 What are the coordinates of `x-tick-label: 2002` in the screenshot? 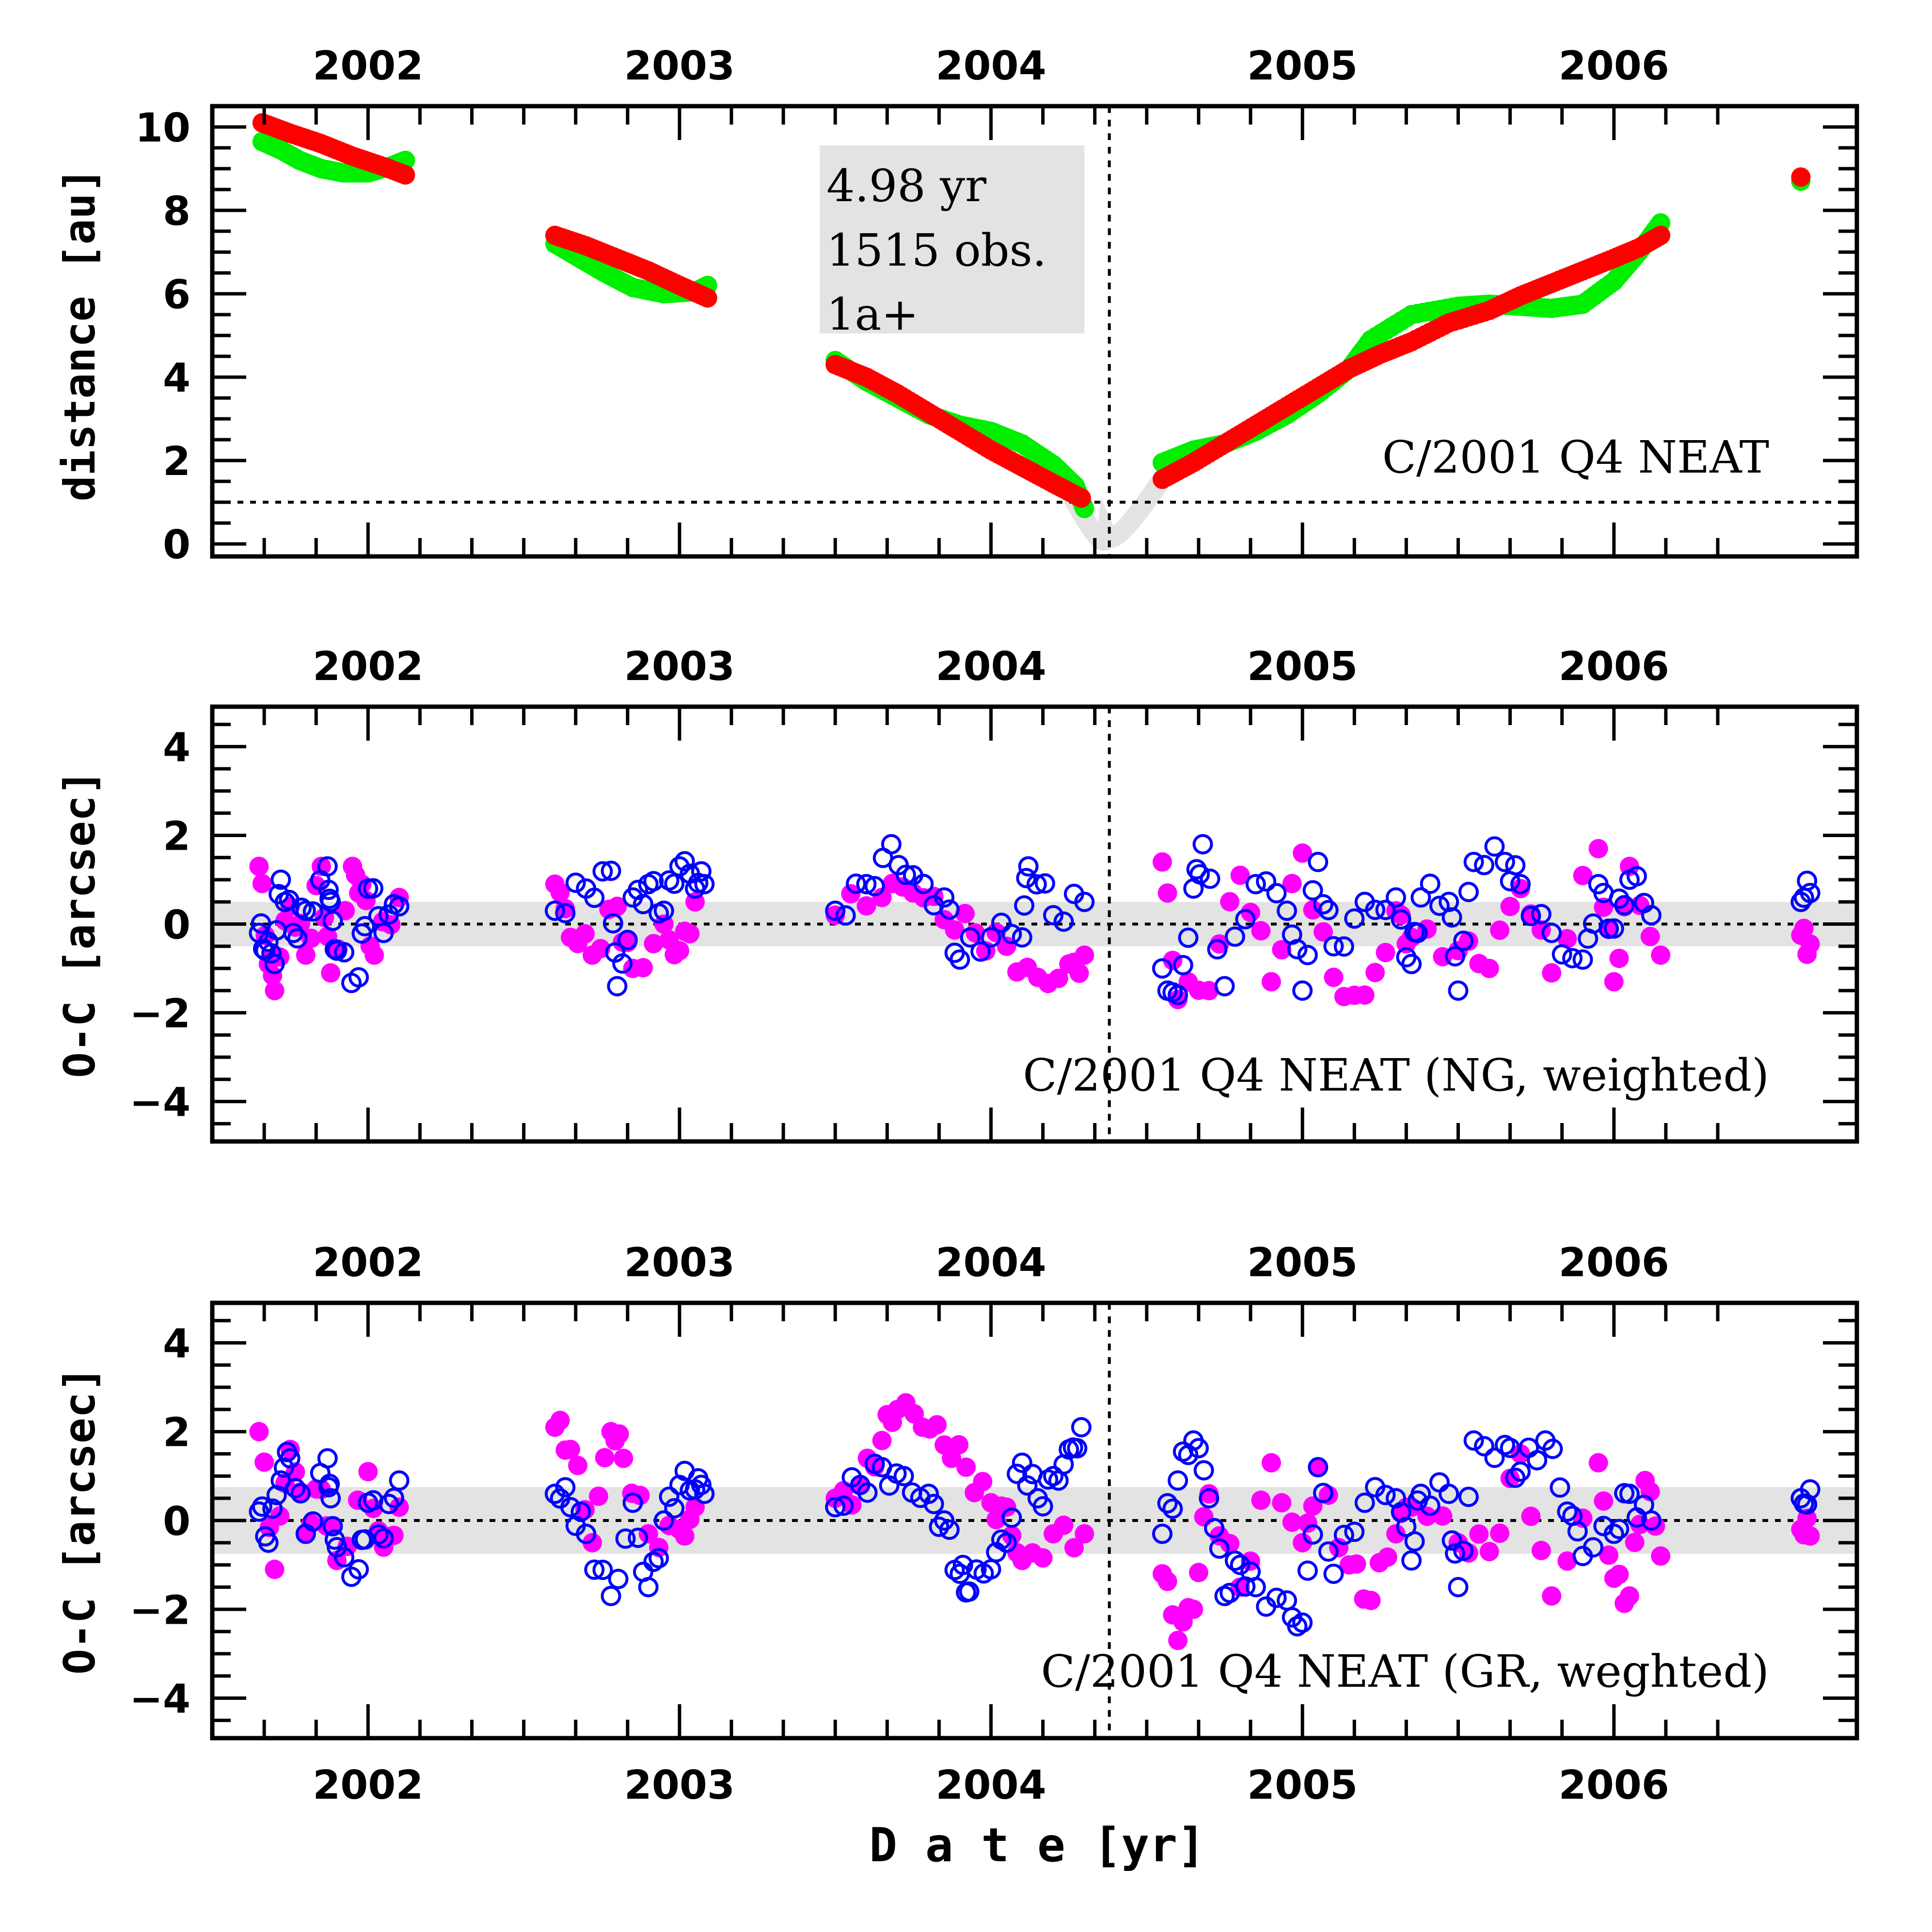 It's located at (368, 66).